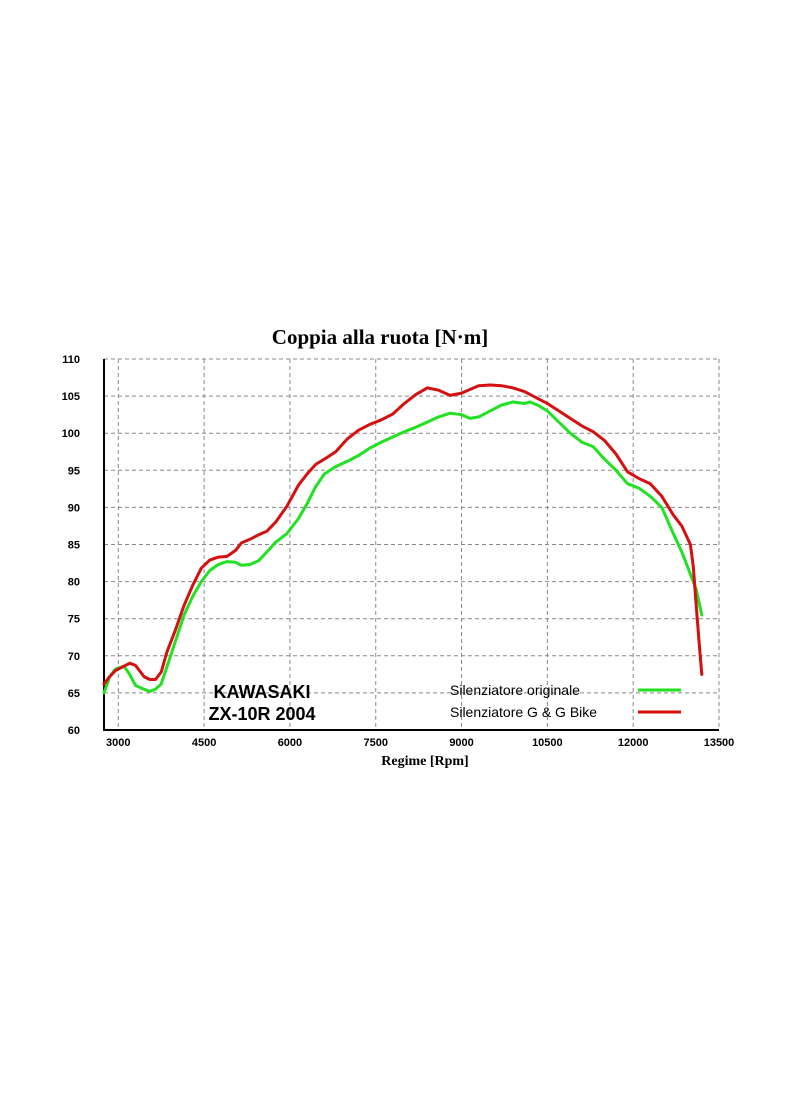 This screenshot has height=1096, width=800. What do you see at coordinates (74, 508) in the screenshot?
I see `y-tick-label: 90` at bounding box center [74, 508].